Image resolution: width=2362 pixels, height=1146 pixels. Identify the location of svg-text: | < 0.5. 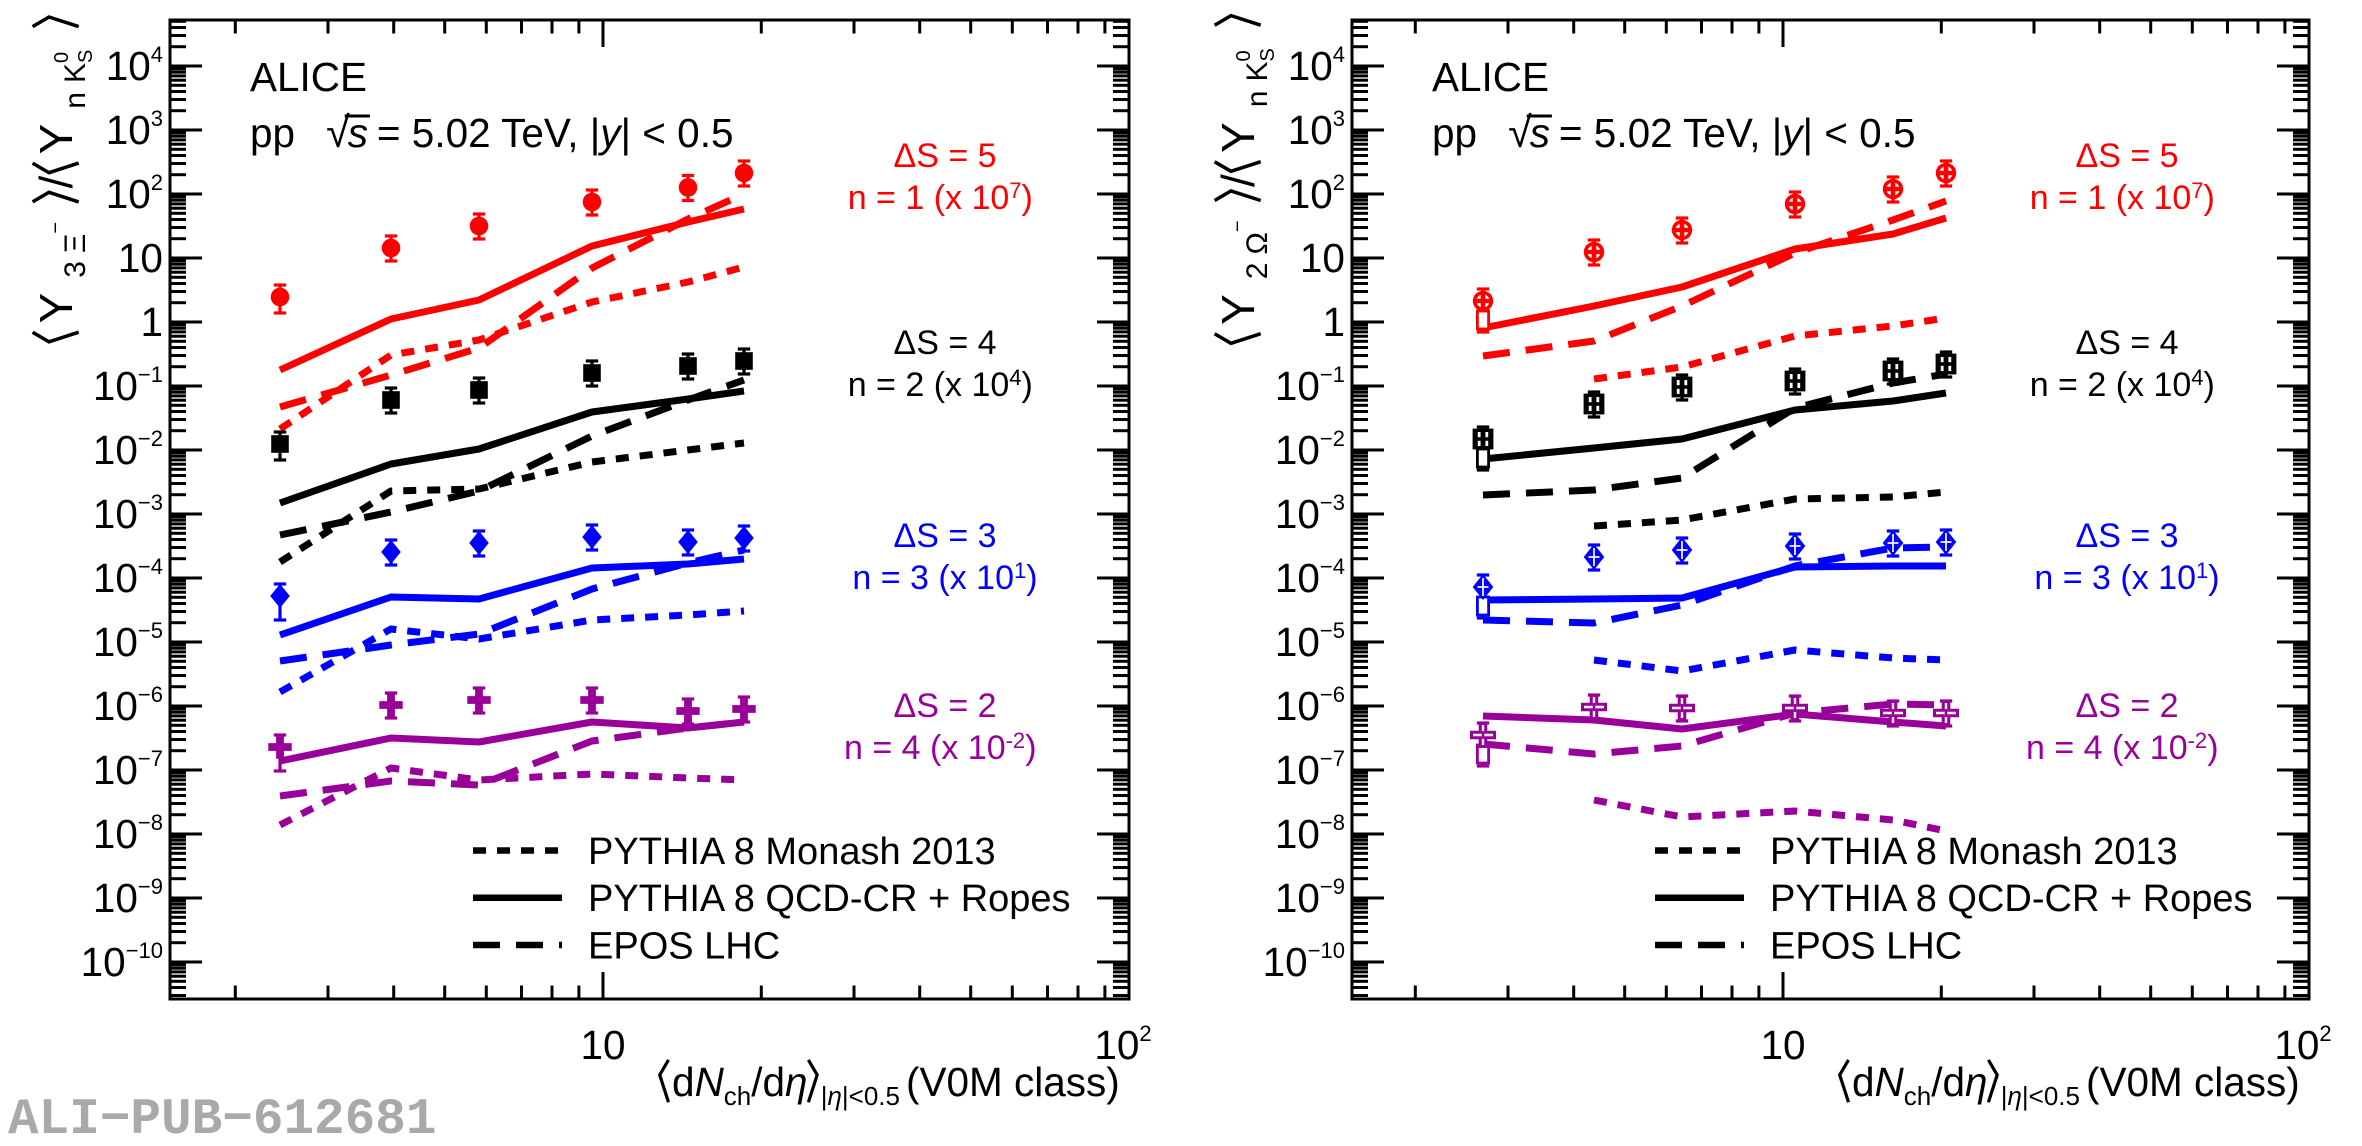
(1859, 133).